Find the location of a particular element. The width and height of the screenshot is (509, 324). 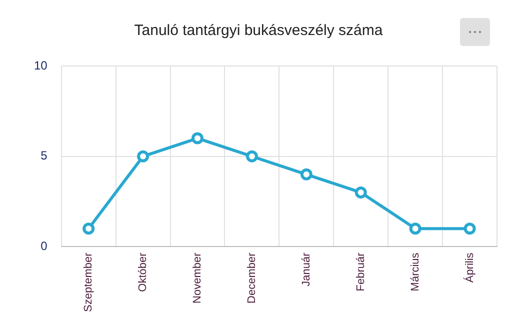

x-tick-label: Március is located at coordinates (415, 272).